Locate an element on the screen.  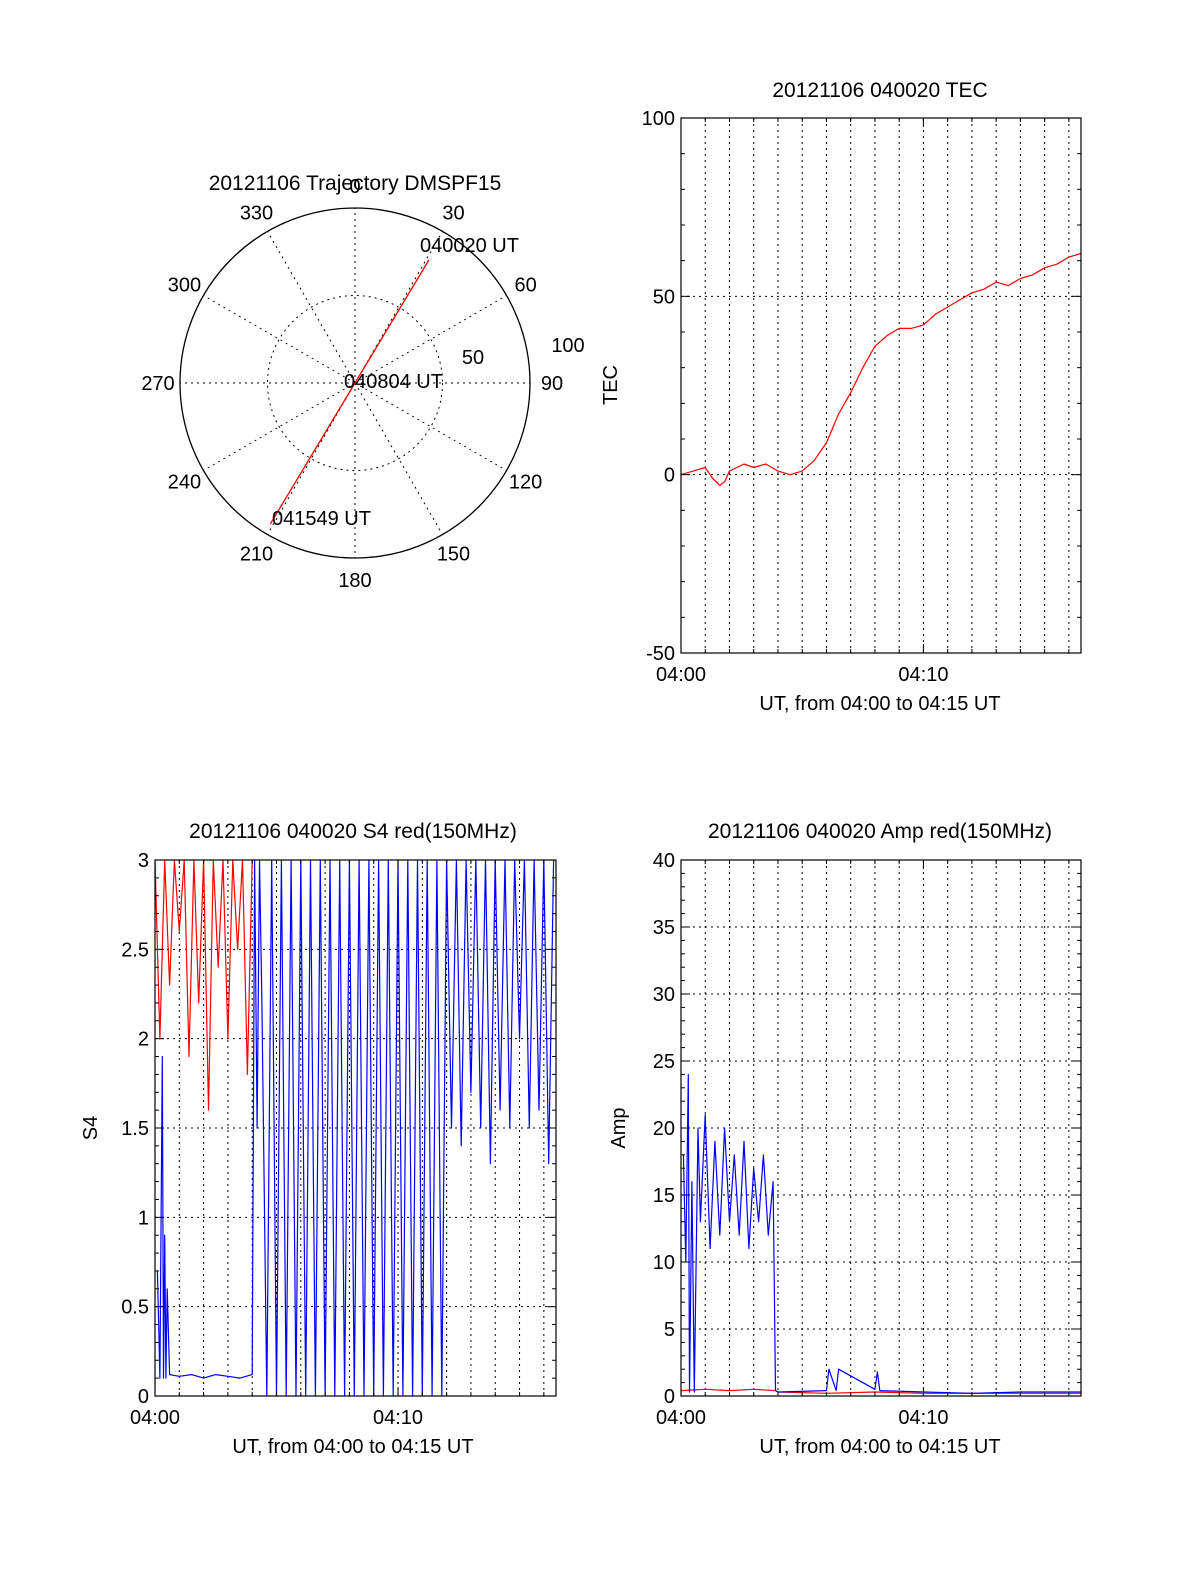
amp-grid is located at coordinates (881, 1128).